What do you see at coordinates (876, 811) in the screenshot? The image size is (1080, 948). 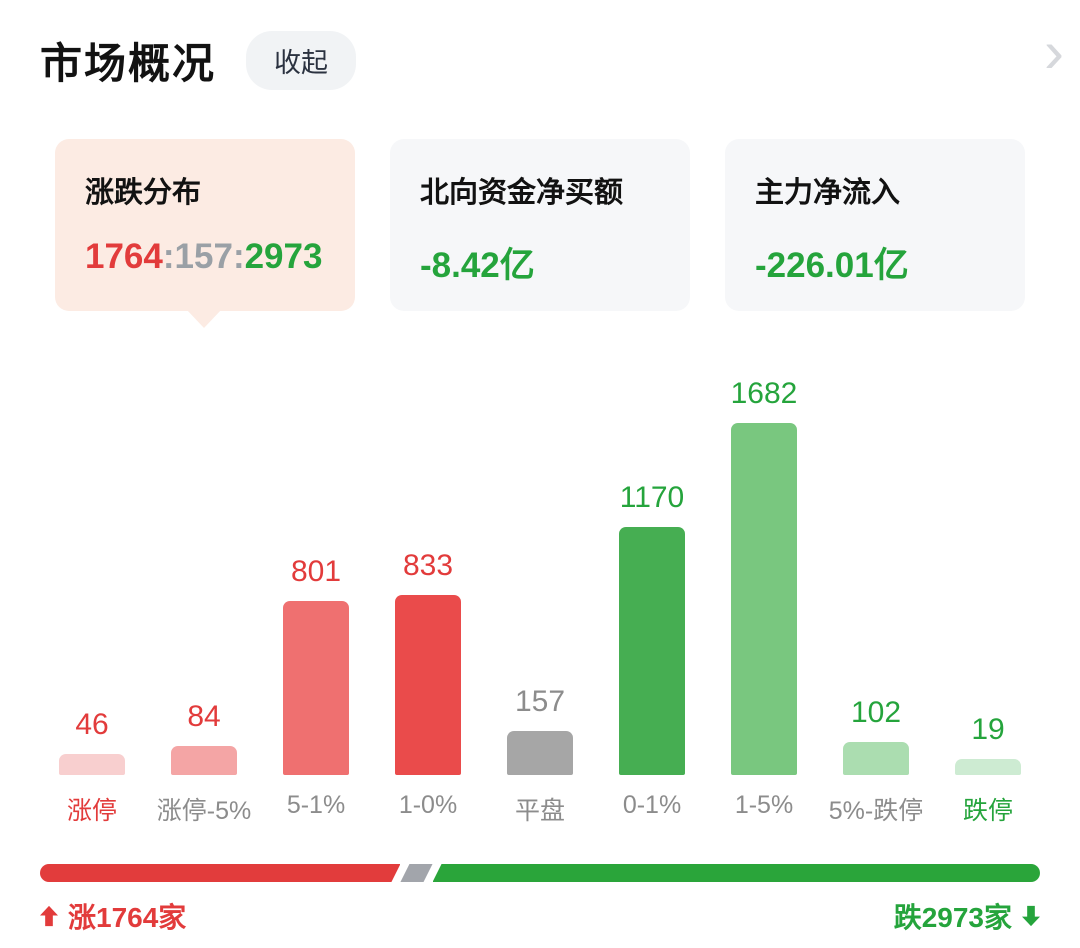 I see `bar-category-label: 5%-跌停` at bounding box center [876, 811].